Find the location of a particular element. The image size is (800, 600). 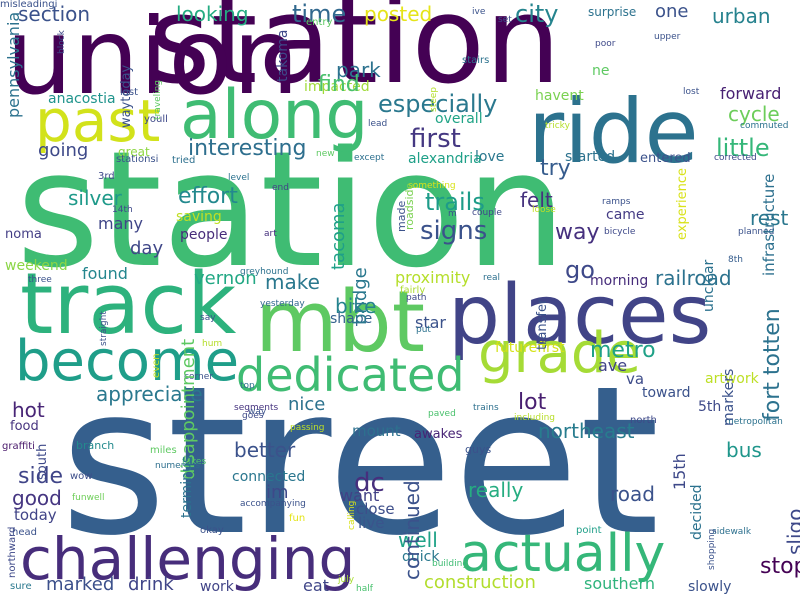

cloud-word: dedicated is located at coordinates (350, 375).